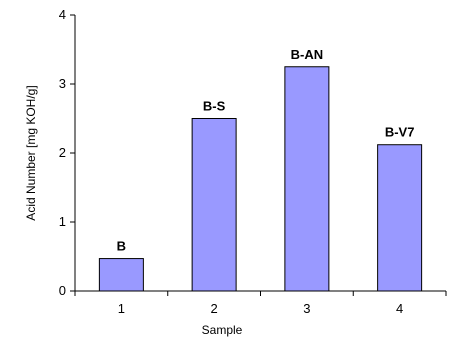  What do you see at coordinates (62, 290) in the screenshot?
I see `y-tick-label: 0` at bounding box center [62, 290].